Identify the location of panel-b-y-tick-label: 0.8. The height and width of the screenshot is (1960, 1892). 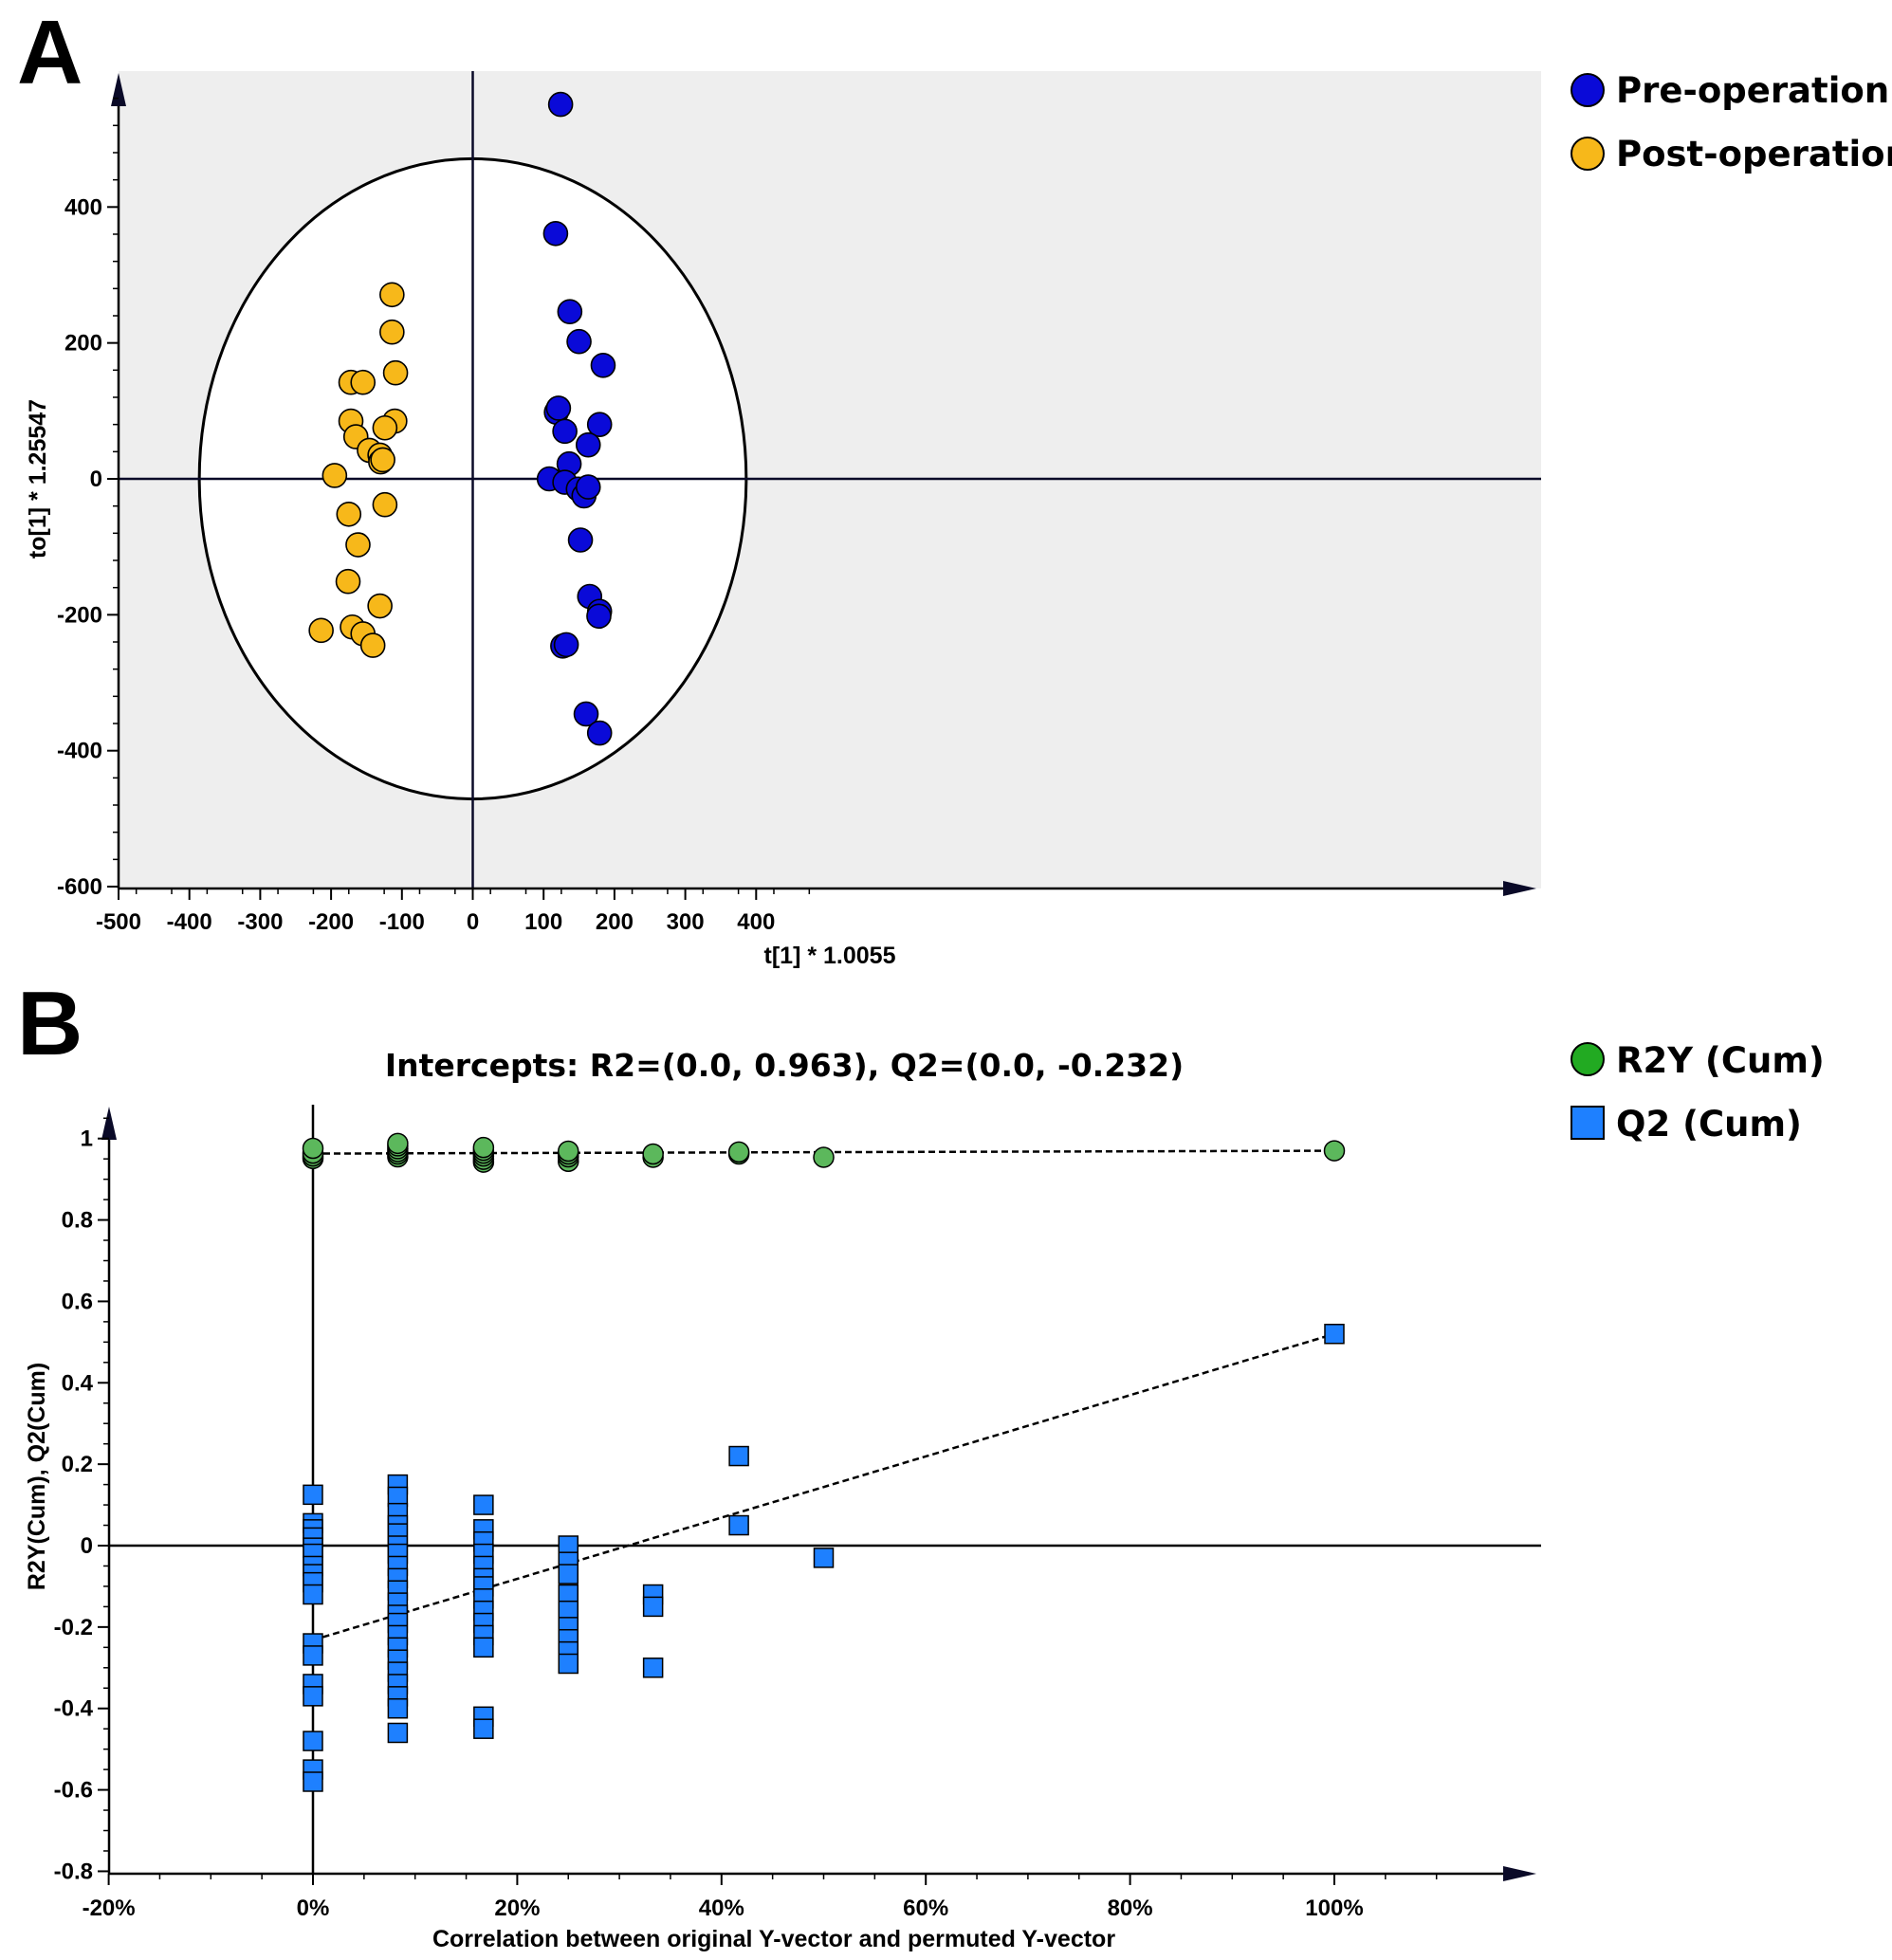
(77, 1221).